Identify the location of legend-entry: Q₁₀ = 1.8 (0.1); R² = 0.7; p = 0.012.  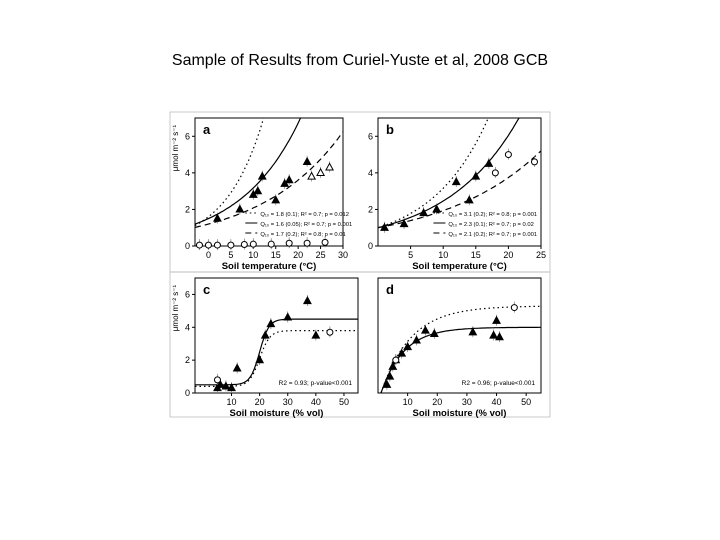
(304, 215).